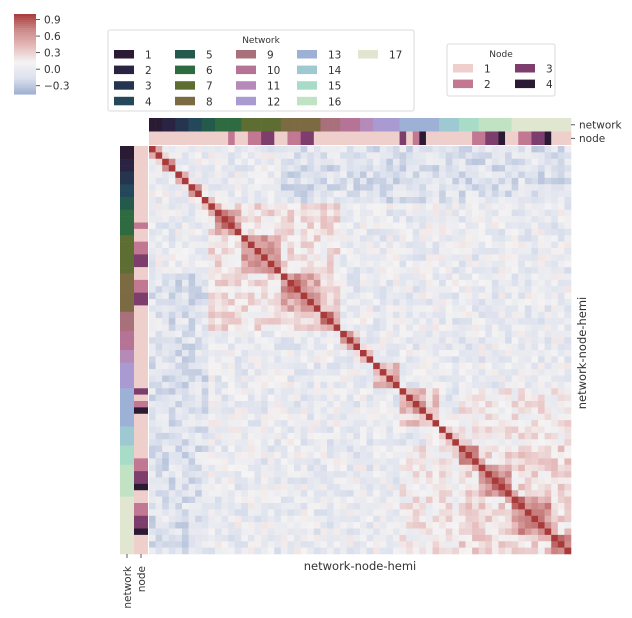  Describe the element at coordinates (25, 65) in the screenshot. I see `colorbar-segment` at that location.